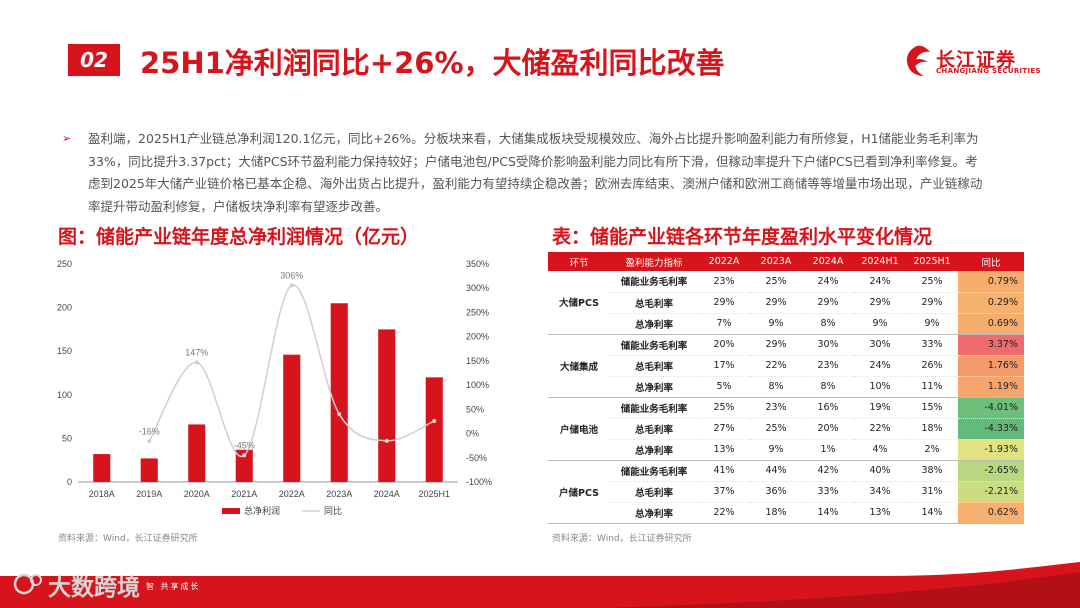  What do you see at coordinates (434, 494) in the screenshot?
I see `x-tick-label: 2025H1` at bounding box center [434, 494].